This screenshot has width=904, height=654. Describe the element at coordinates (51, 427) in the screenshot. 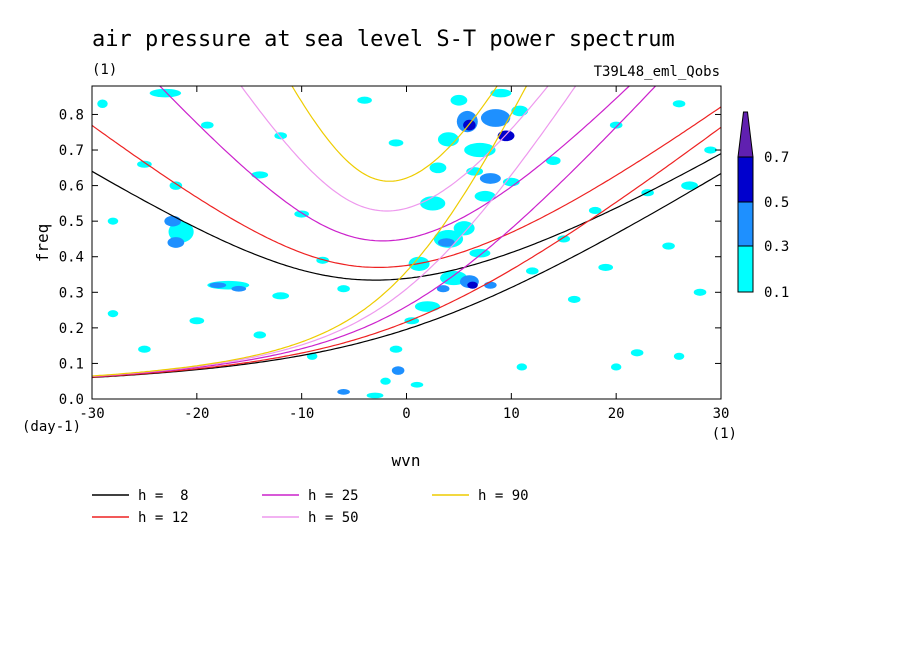

I see `y-axis-unit: (day-1)` at that location.